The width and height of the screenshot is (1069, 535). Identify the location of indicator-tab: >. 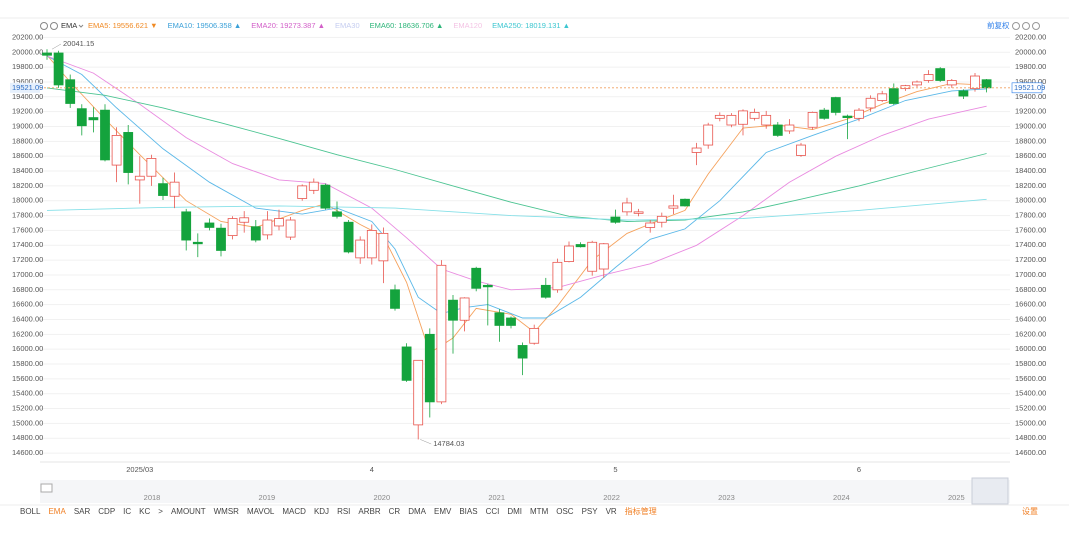
(160, 511).